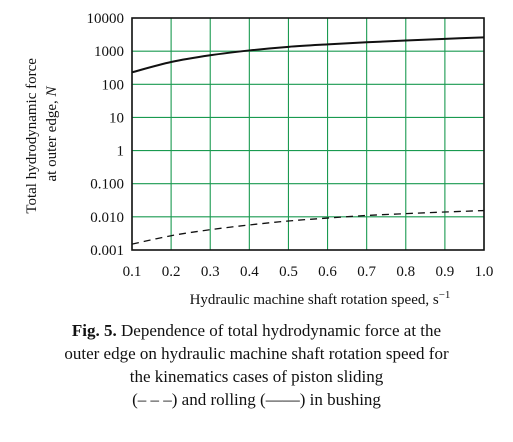 The height and width of the screenshot is (442, 513). What do you see at coordinates (52, 92) in the screenshot?
I see `y-axis-unit: N` at bounding box center [52, 92].